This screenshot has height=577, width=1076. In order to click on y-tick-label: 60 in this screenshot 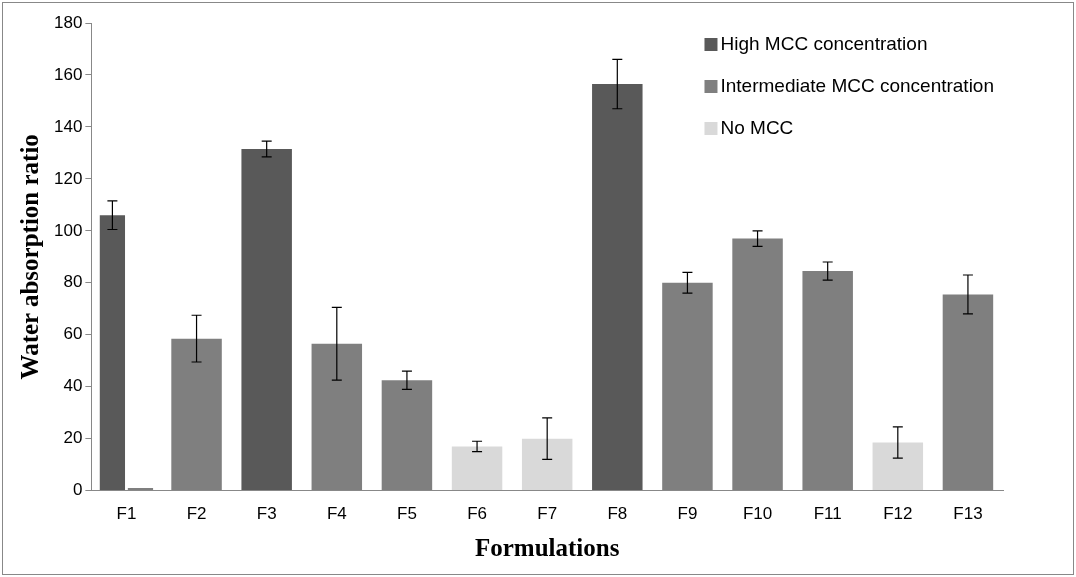, I will do `click(73, 334)`.